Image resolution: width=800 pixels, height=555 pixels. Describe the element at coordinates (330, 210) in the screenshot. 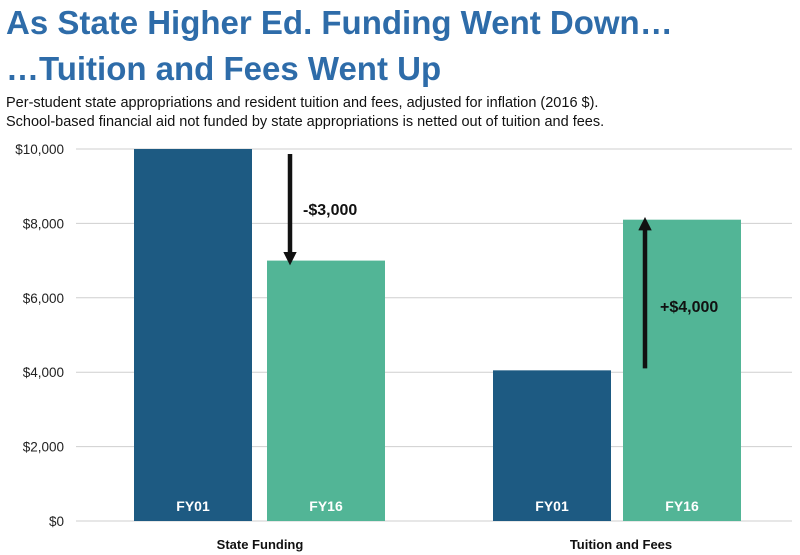

I see `change-label: -$3,000` at that location.